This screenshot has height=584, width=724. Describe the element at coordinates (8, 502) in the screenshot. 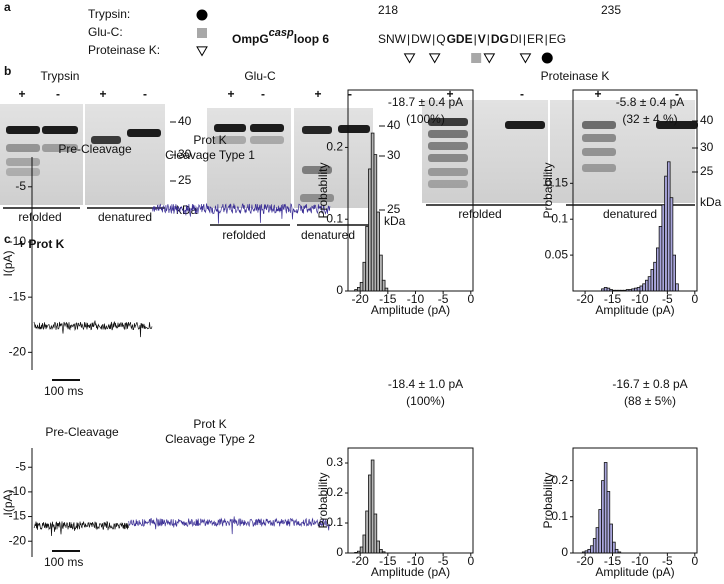

I see `y-axis-label: I(pA)` at that location.